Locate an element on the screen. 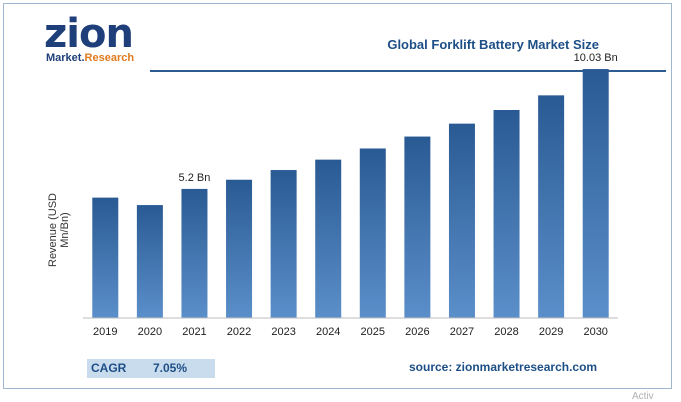 This screenshot has height=402, width=681. bar-2028 is located at coordinates (506, 213).